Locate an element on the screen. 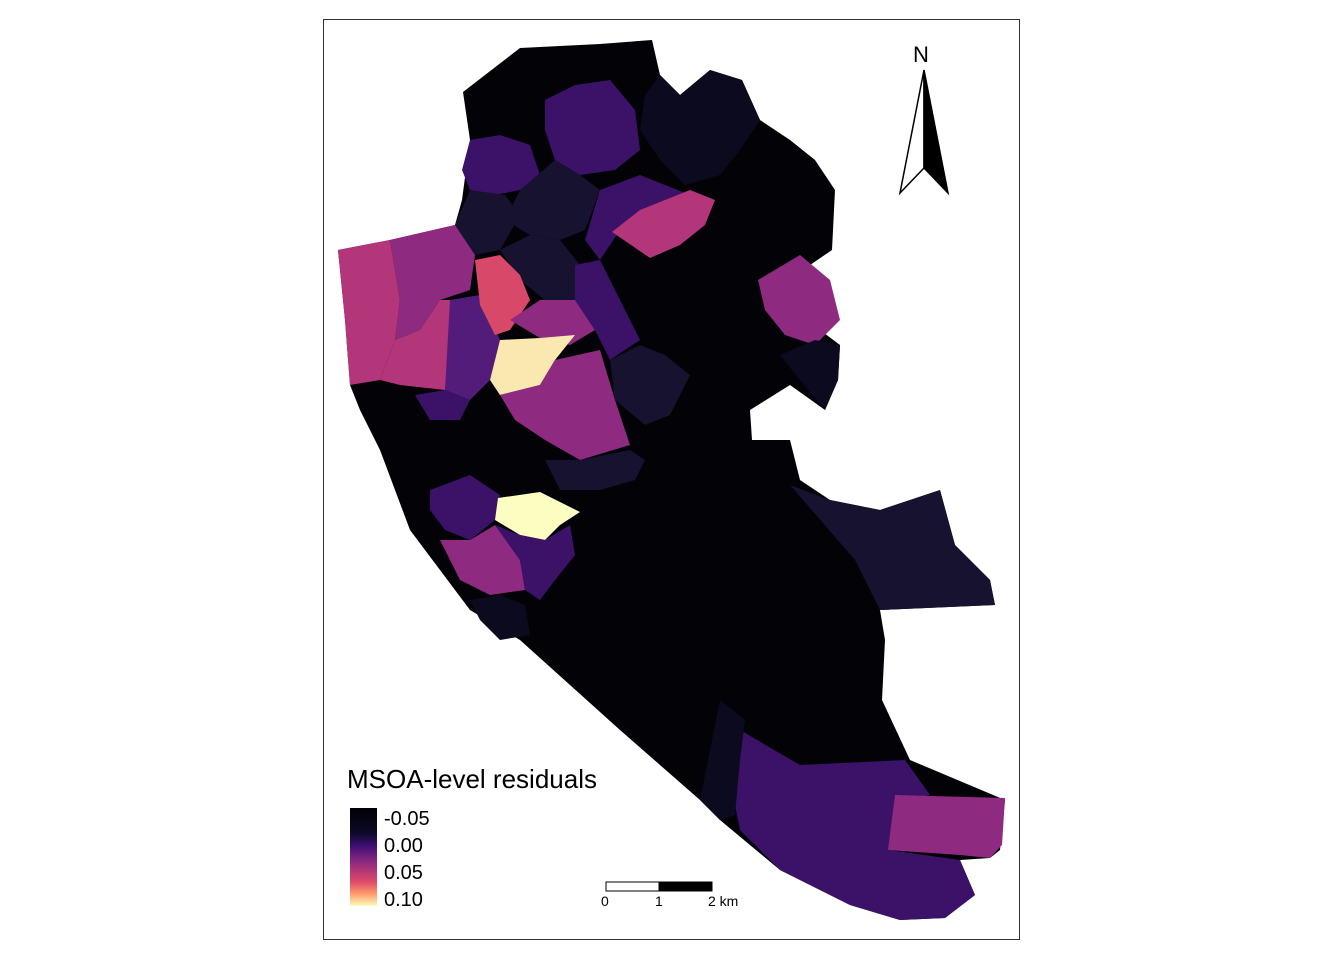  msoa-region-west-purple2 is located at coordinates (442, 405).